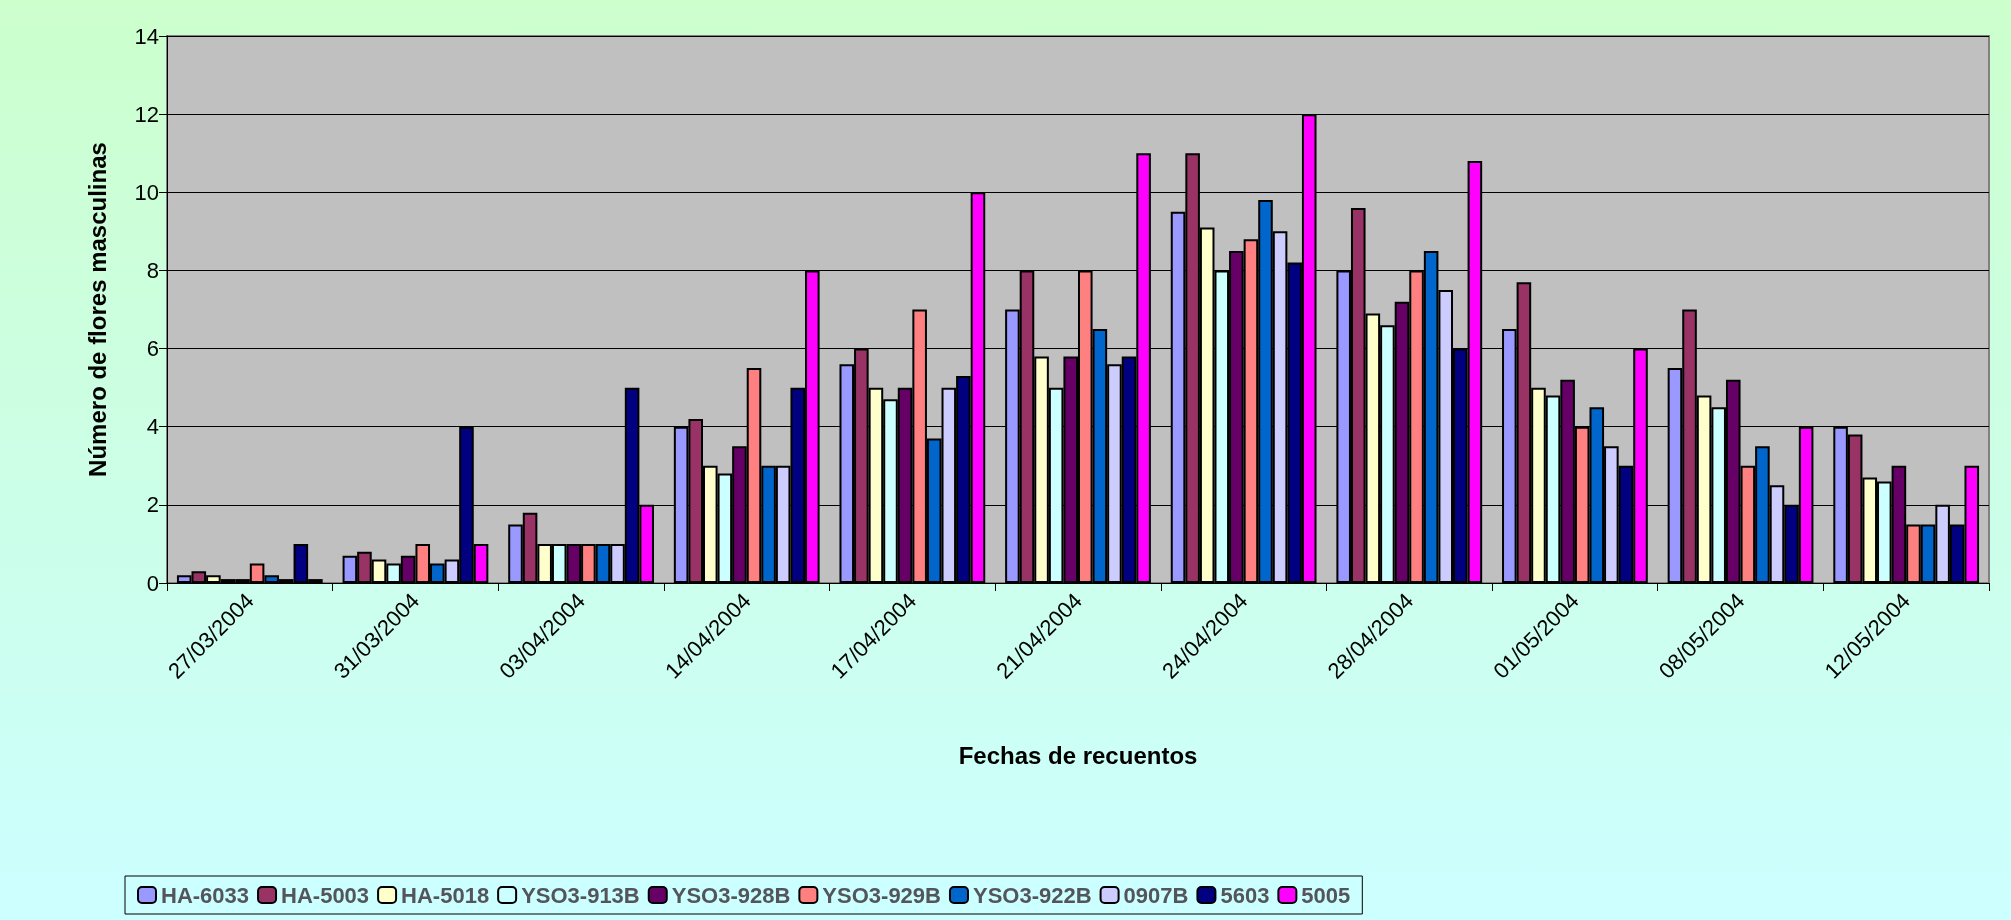 The image size is (2011, 920). What do you see at coordinates (146, 114) in the screenshot?
I see `y-tick-label: 12` at bounding box center [146, 114].